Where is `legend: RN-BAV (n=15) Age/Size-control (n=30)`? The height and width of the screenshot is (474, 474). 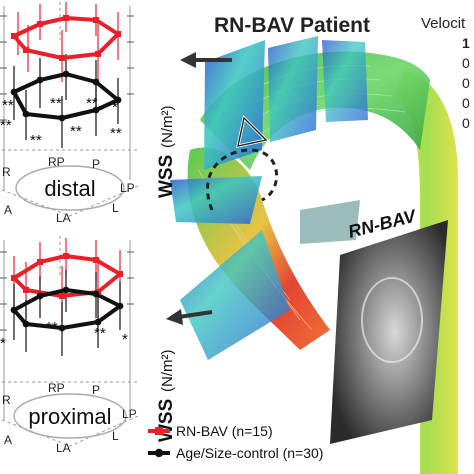
legend: RN-BAV (n=15) Age/Size-control (n=30) is located at coordinates (235, 442).